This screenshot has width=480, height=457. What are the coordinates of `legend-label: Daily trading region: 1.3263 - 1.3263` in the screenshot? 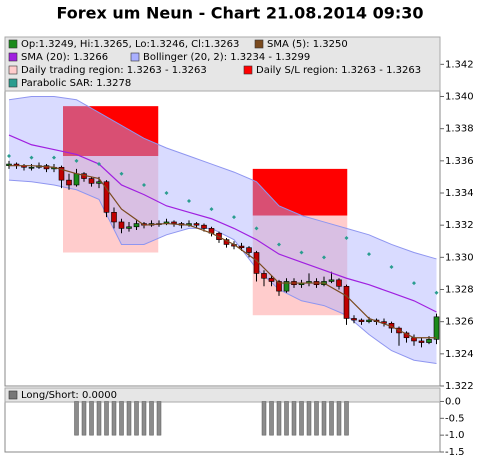 It's located at (114, 70).